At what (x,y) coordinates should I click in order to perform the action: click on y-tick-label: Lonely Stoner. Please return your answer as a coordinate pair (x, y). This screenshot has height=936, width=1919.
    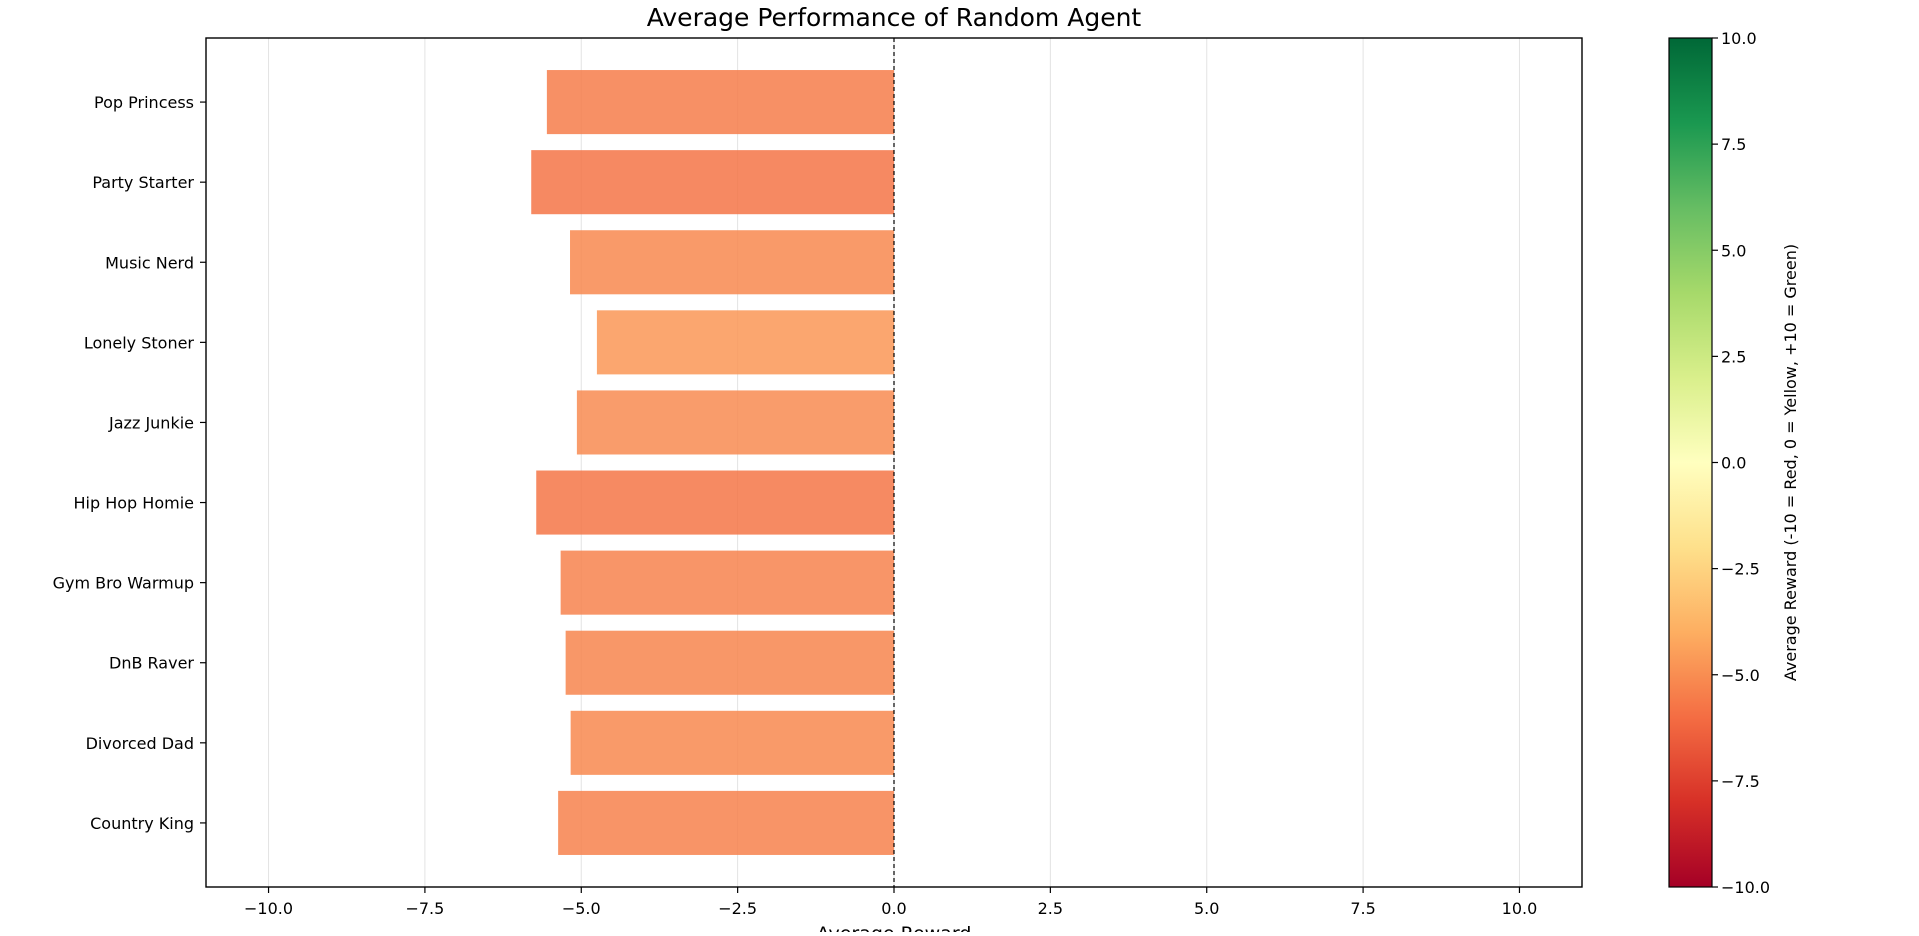
    Looking at the image, I should click on (139, 342).